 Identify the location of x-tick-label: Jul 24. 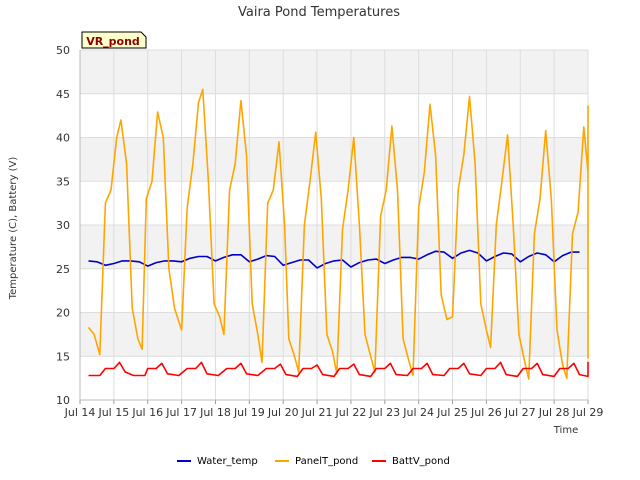
(418, 412).